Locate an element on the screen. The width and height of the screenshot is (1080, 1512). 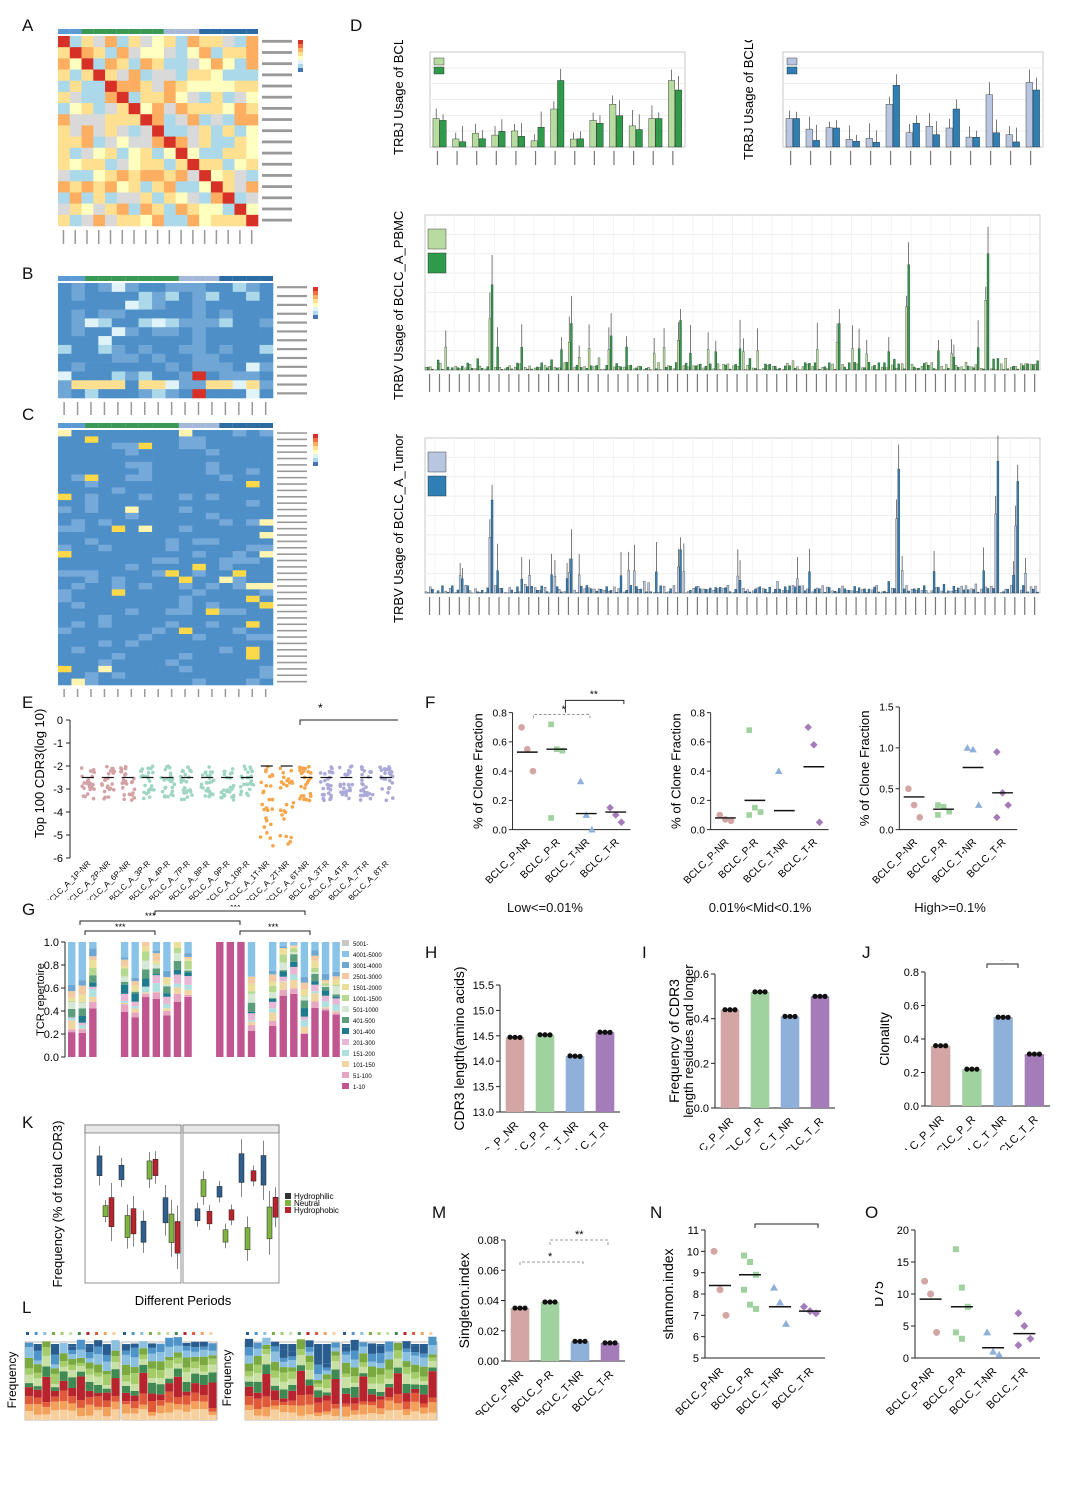
annotation-cell is located at coordinates (105, 278).